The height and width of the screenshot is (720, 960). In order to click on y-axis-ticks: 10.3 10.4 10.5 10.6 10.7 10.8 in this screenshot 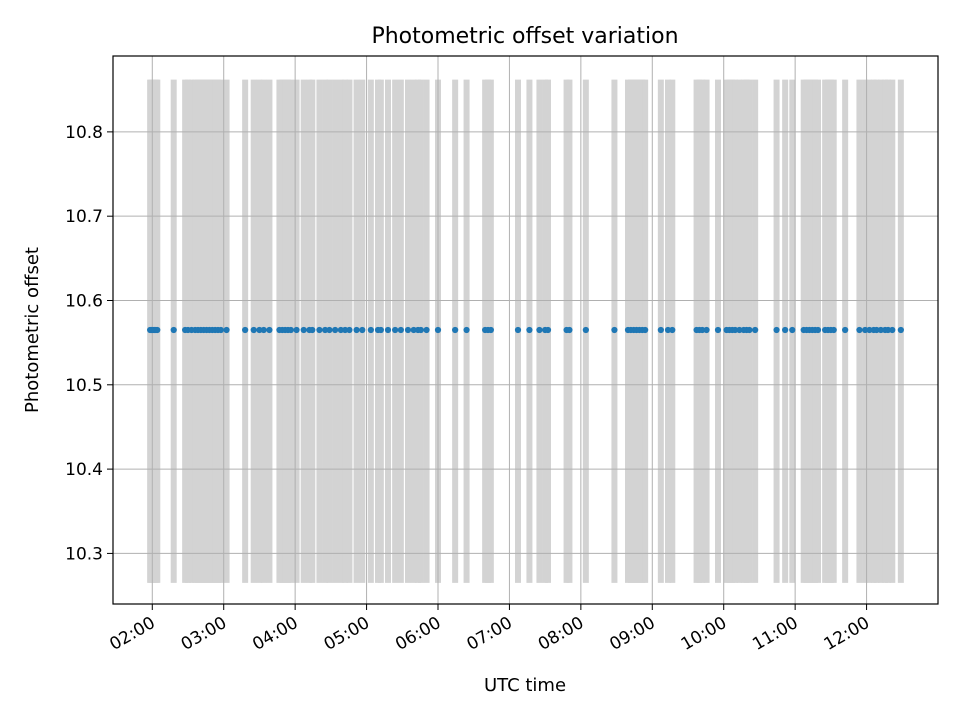, I will do `click(89, 343)`.